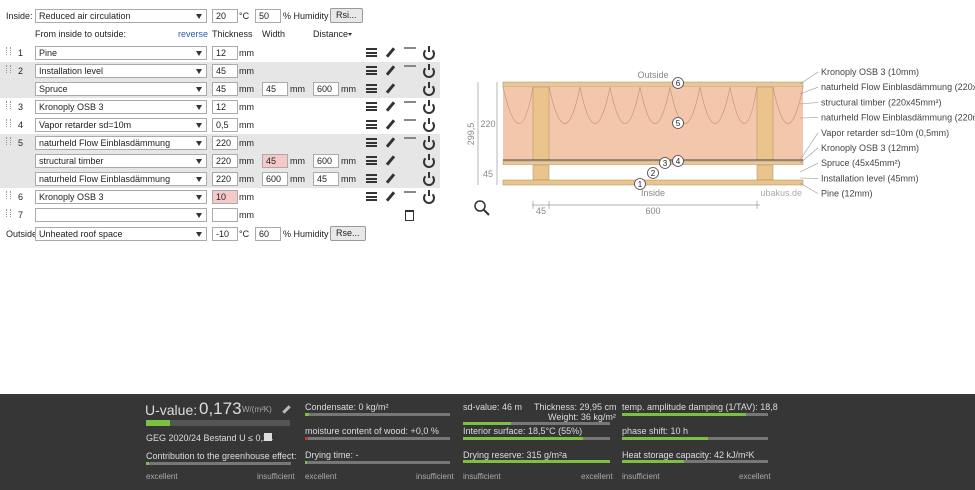 Image resolution: width=975 pixels, height=490 pixels. Describe the element at coordinates (653, 182) in the screenshot. I see `pine` at that location.